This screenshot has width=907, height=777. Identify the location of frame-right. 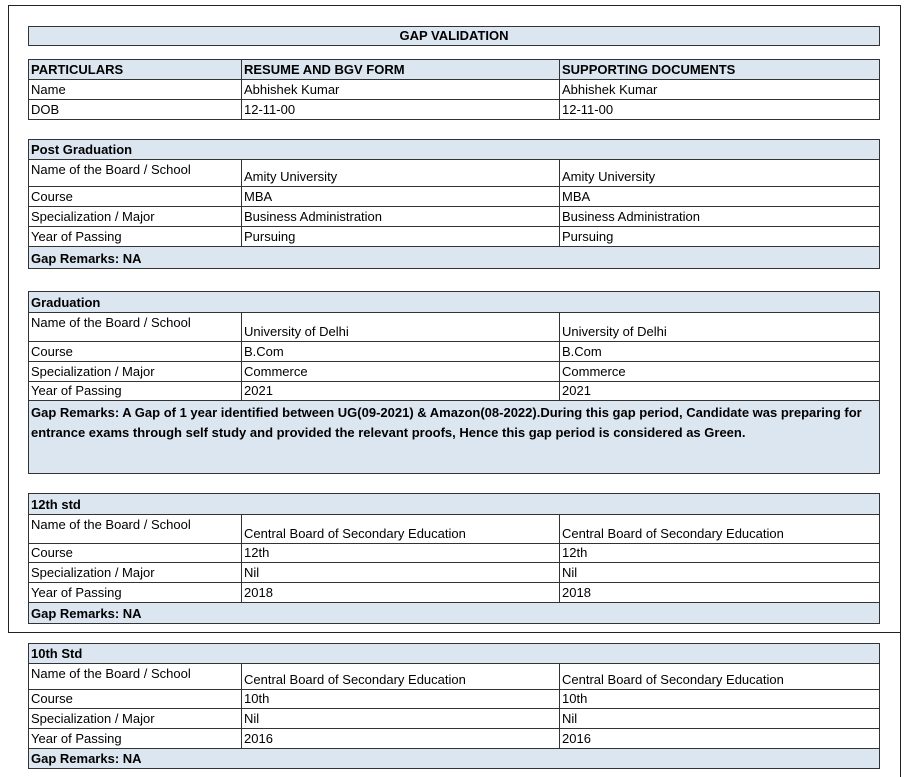
(900, 391).